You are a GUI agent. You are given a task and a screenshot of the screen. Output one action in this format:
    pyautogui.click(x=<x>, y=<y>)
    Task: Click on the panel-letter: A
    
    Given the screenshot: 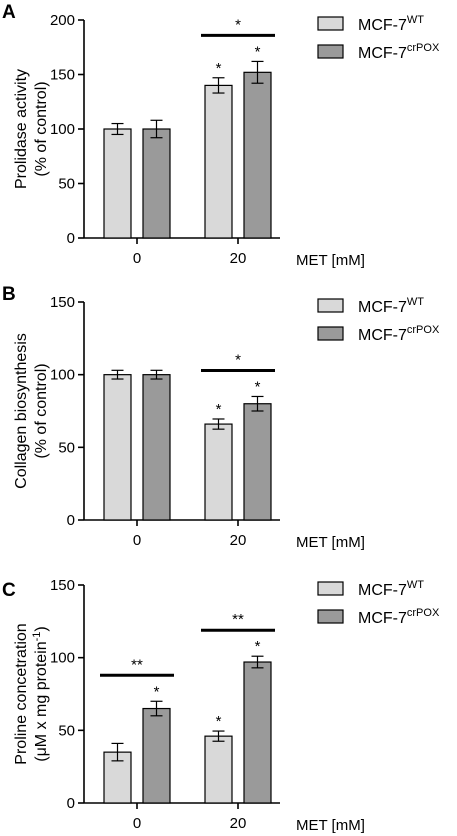 What is the action you would take?
    pyautogui.click(x=9, y=12)
    